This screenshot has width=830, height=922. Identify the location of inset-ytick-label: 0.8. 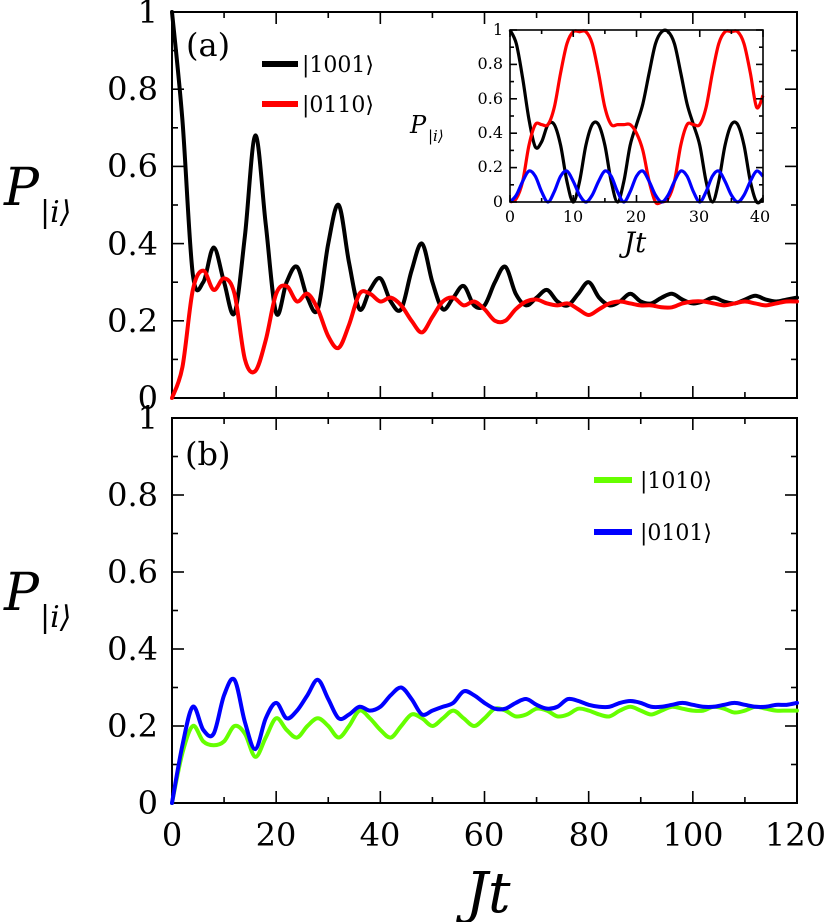
(490, 63).